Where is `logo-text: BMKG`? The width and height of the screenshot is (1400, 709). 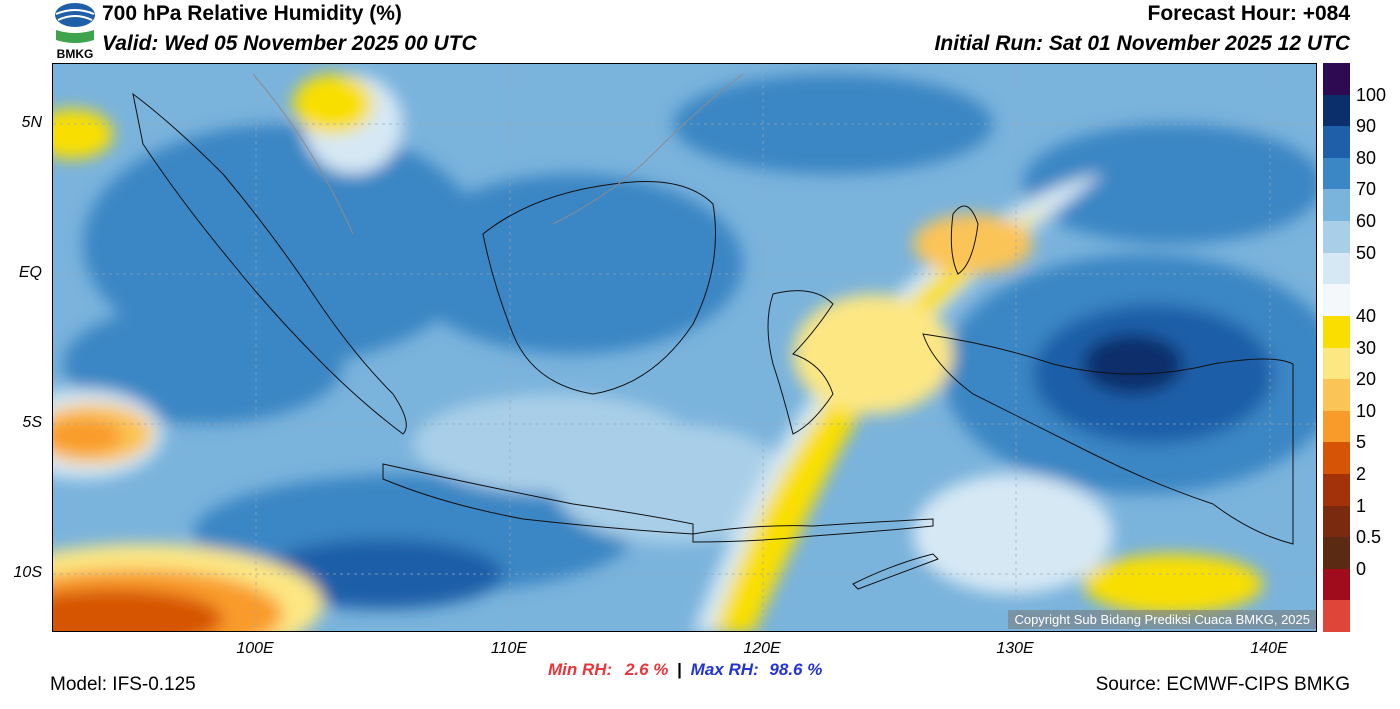
logo-text: BMKG is located at coordinates (75, 53).